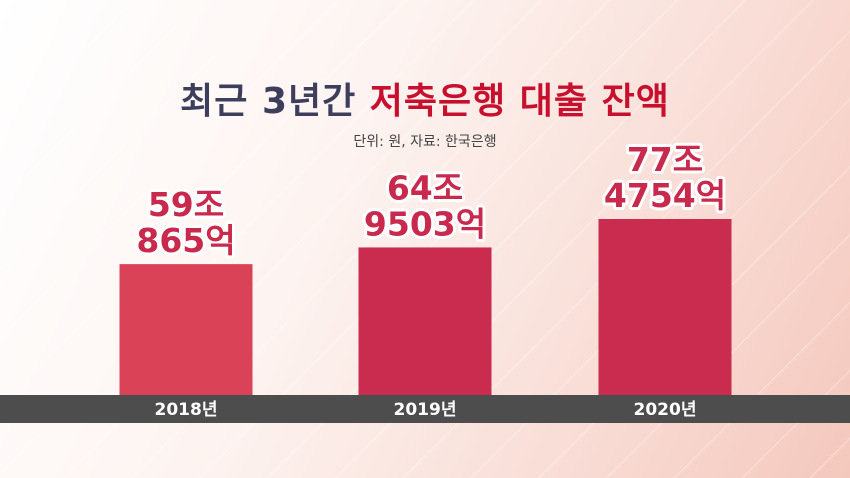 This screenshot has width=850, height=478. I want to click on chart-title: 최근 3년간 저축은행 대출 잔액, so click(425, 98).